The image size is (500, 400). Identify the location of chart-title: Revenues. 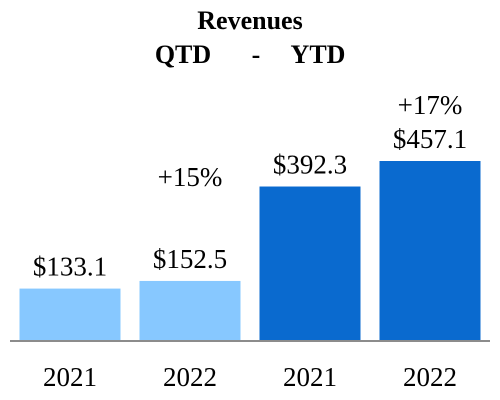
(249, 20).